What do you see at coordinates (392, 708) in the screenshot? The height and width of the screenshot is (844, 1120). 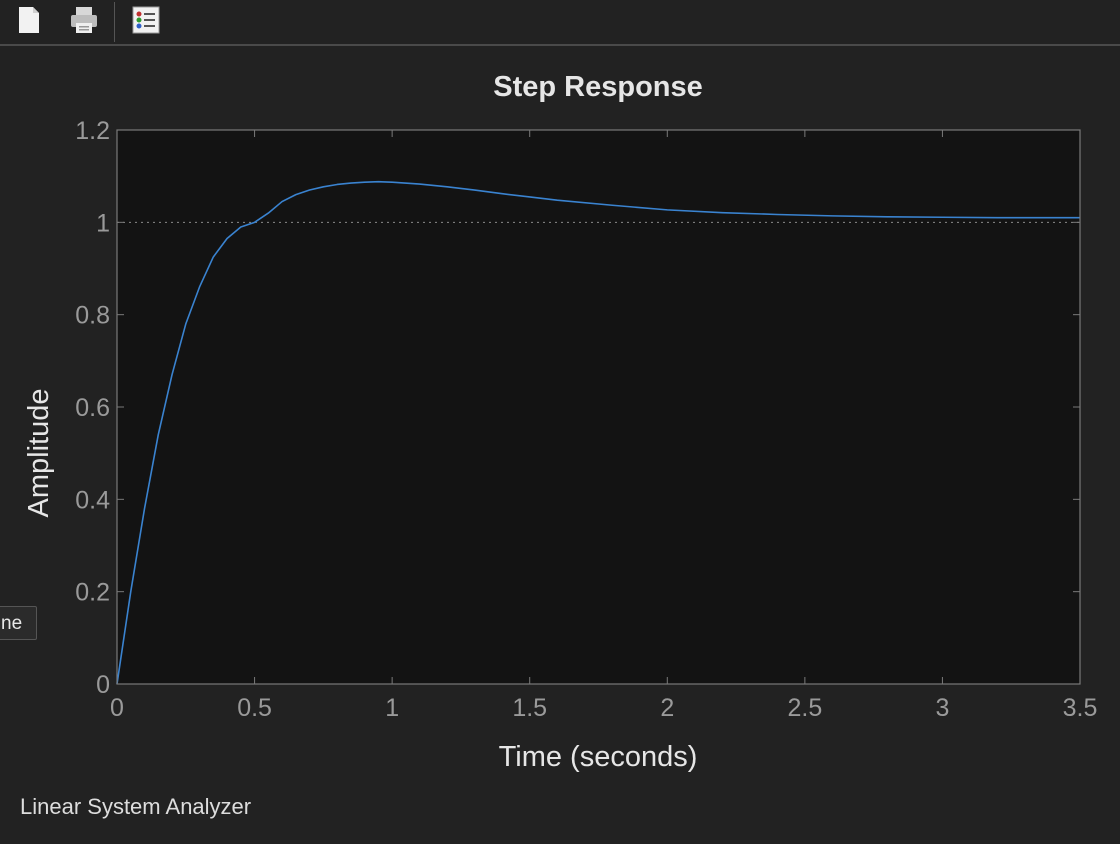 I see `x-tick-label: 1` at bounding box center [392, 708].